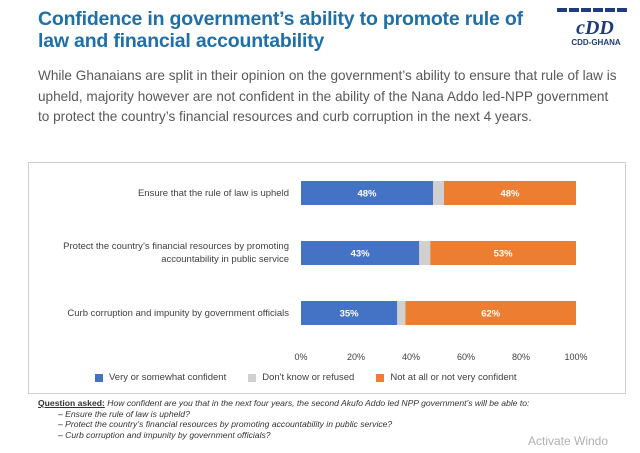 The width and height of the screenshot is (640, 453). Describe the element at coordinates (595, 28) in the screenshot. I see `logo-glyph: cDD` at that location.